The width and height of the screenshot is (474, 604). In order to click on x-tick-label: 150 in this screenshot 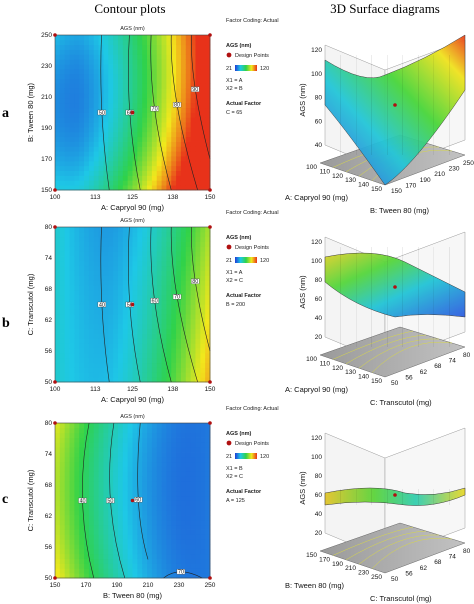, I will do `click(210, 197)`.